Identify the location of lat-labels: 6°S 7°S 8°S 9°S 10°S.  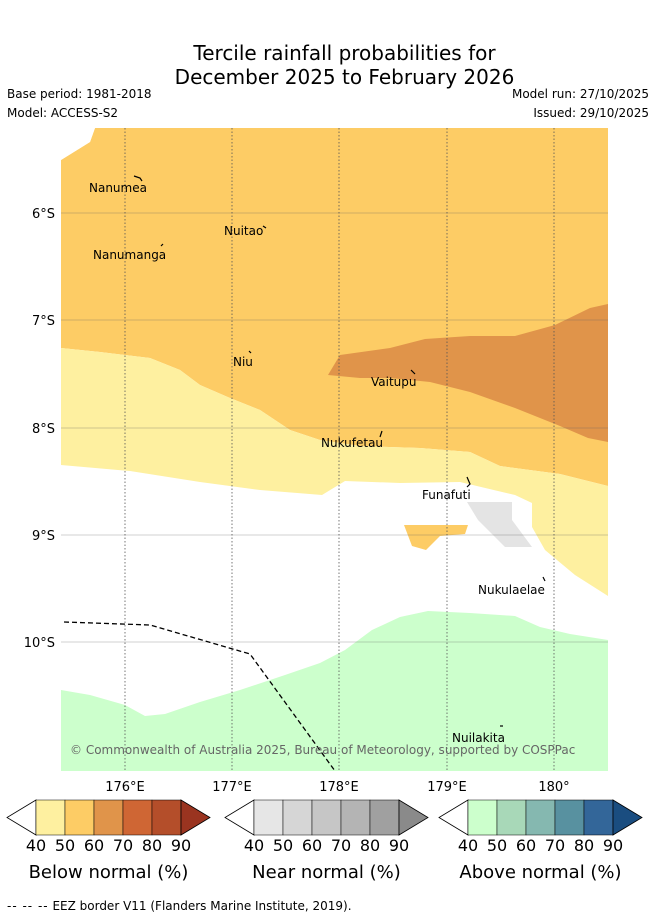
(39, 429).